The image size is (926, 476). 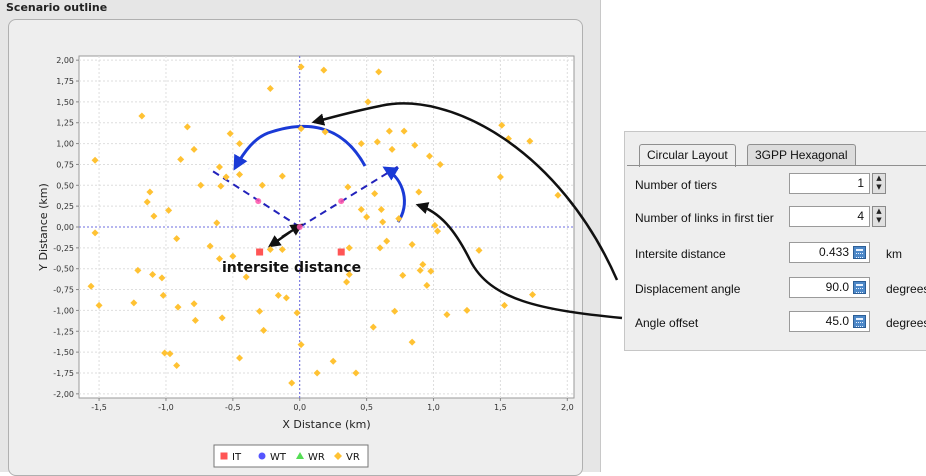 I want to click on links-first-tier-spinner: ▲ ▼, so click(x=879, y=216).